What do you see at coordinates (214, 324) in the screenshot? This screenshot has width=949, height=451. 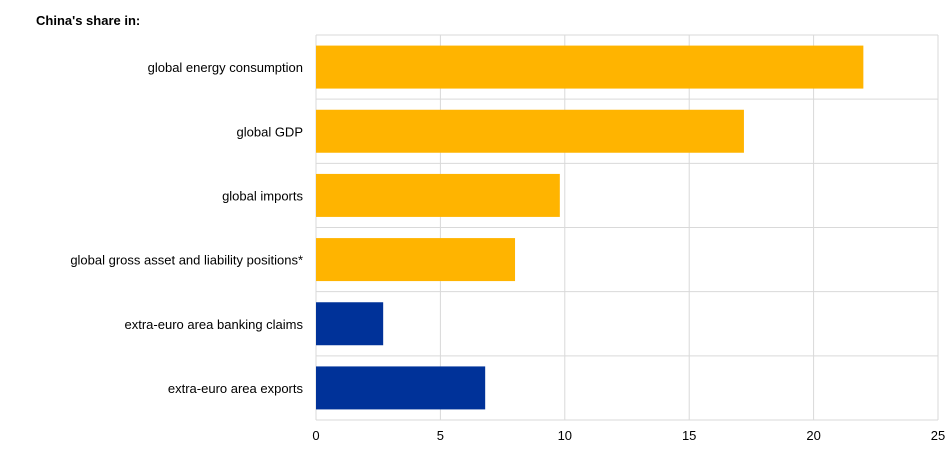 I see `category-label: extra-euro area banking claims` at bounding box center [214, 324].